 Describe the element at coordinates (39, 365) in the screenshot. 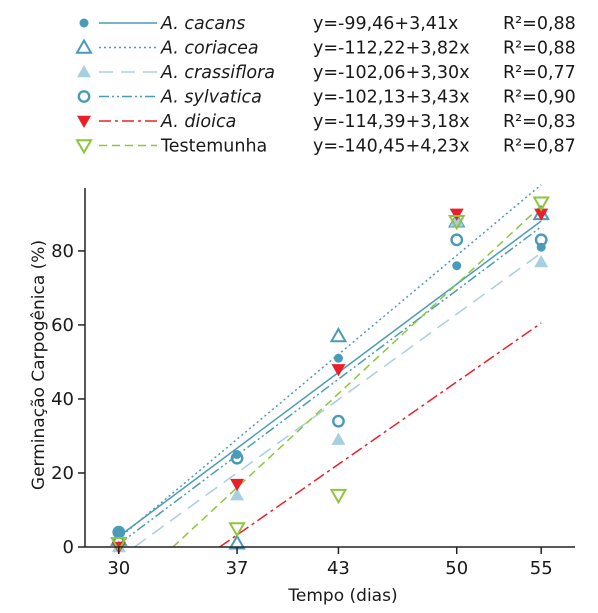

I see `y-axis-title: Germinação Carpogênica (%)` at that location.